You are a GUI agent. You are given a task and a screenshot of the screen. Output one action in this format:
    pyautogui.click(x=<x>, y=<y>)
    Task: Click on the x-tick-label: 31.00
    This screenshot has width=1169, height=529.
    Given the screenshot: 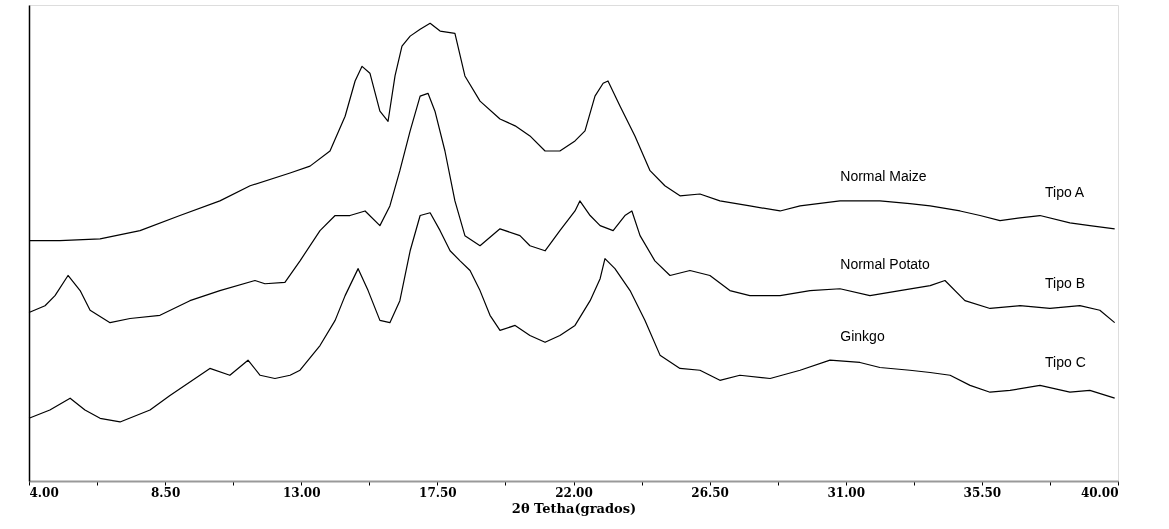 What is the action you would take?
    pyautogui.click(x=846, y=492)
    